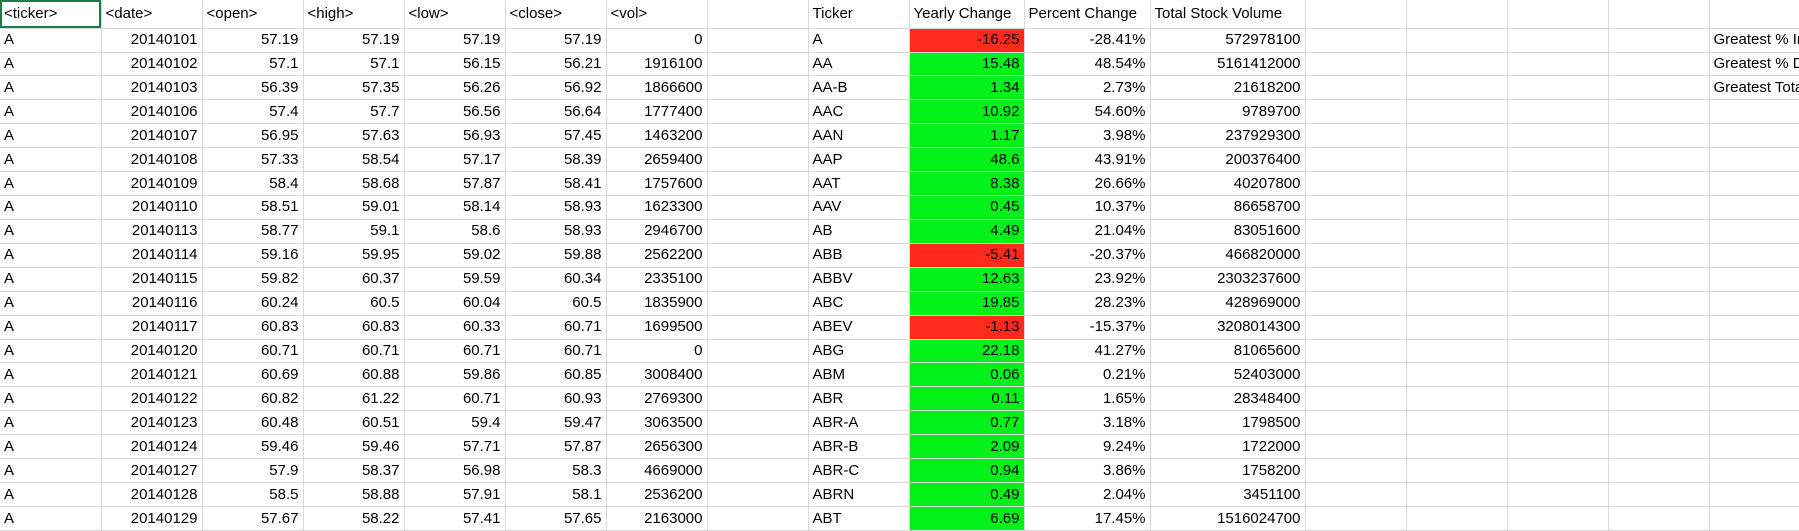  What do you see at coordinates (253, 64) in the screenshot?
I see `raw-data-cell: 57.1` at bounding box center [253, 64].